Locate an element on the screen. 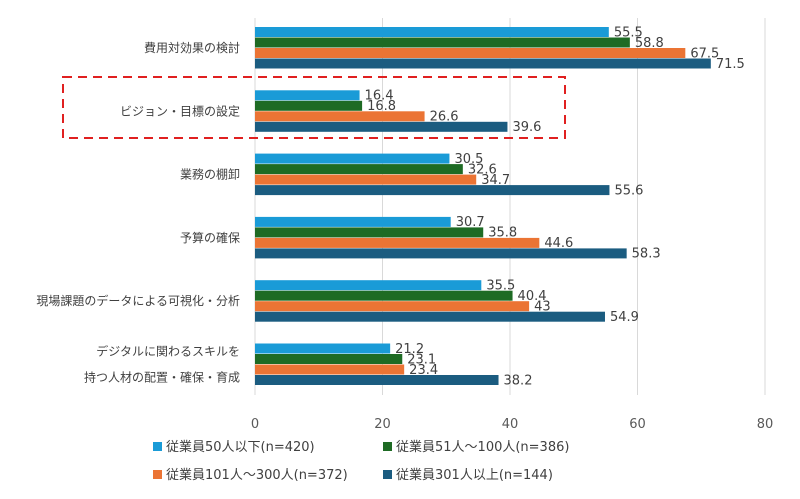  data-label: 21.2 is located at coordinates (409, 349).